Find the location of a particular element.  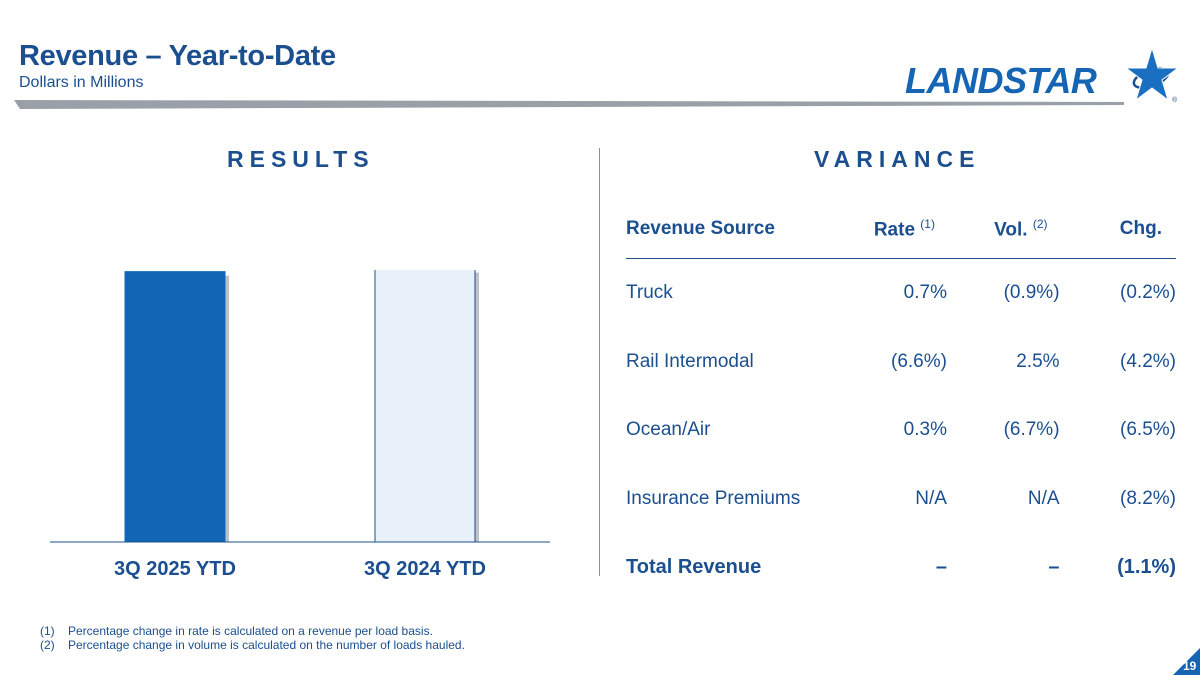

row-chg: (6.5%) is located at coordinates (1148, 430).